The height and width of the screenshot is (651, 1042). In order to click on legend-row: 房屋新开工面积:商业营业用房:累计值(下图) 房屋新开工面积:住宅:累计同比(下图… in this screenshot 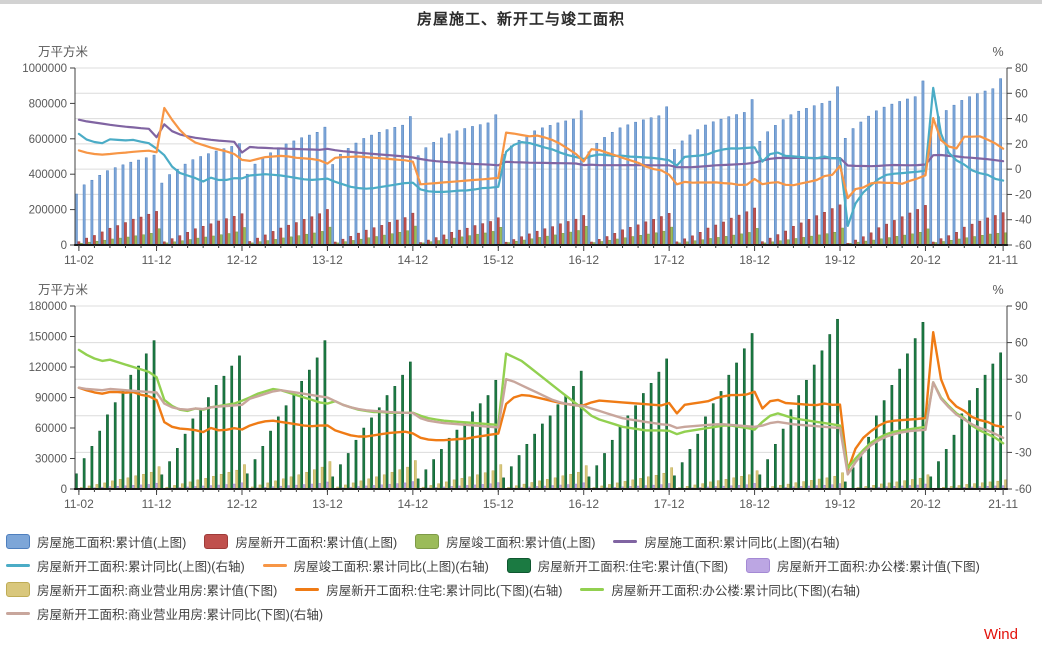, I will do `click(521, 589)`.